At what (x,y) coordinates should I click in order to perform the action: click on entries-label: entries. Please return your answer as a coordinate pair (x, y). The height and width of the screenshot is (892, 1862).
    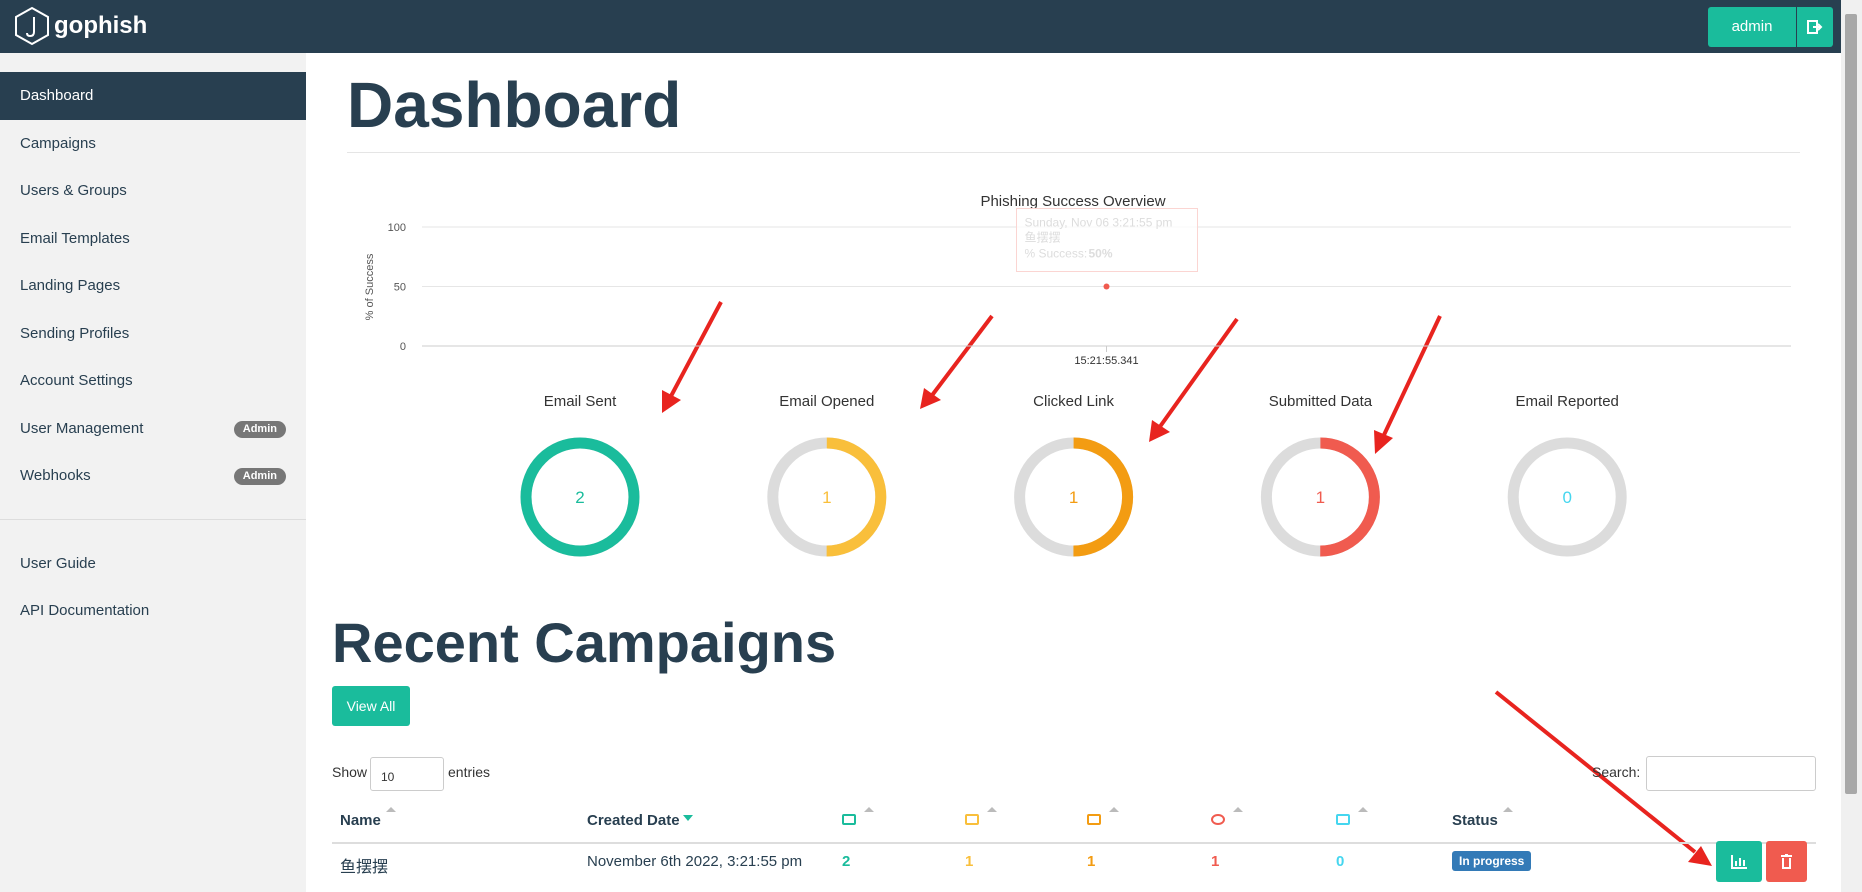
    Looking at the image, I should click on (469, 772).